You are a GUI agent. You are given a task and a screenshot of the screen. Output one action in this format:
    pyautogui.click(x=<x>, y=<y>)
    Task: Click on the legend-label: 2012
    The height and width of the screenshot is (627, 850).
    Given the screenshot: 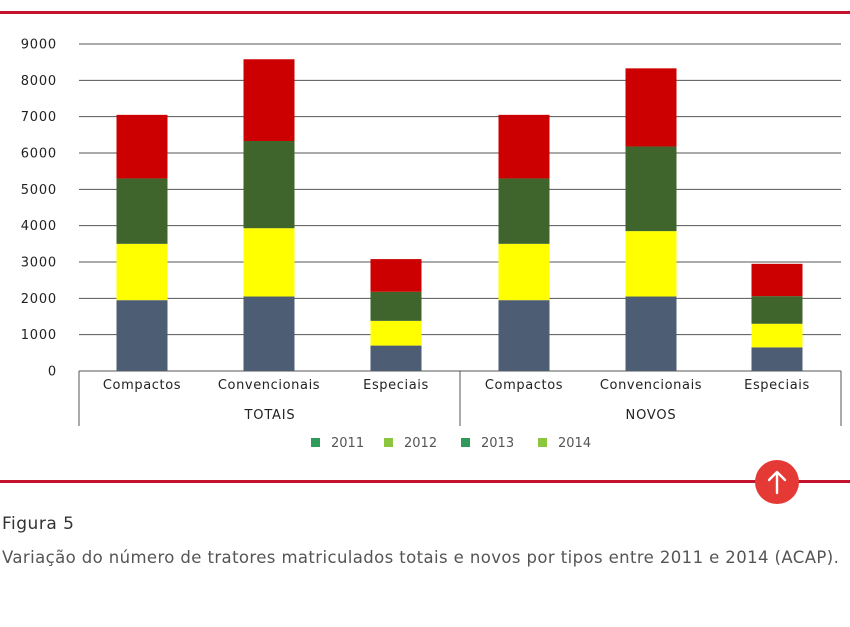 What is the action you would take?
    pyautogui.click(x=420, y=443)
    